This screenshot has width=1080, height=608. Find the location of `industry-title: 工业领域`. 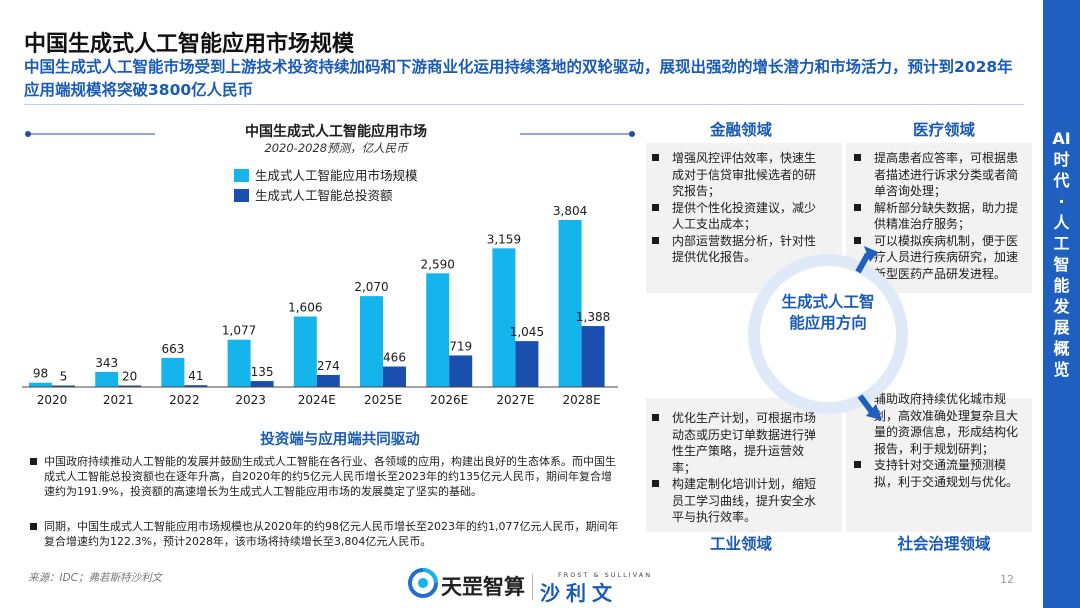

industry-title: 工业领域 is located at coordinates (740, 544).